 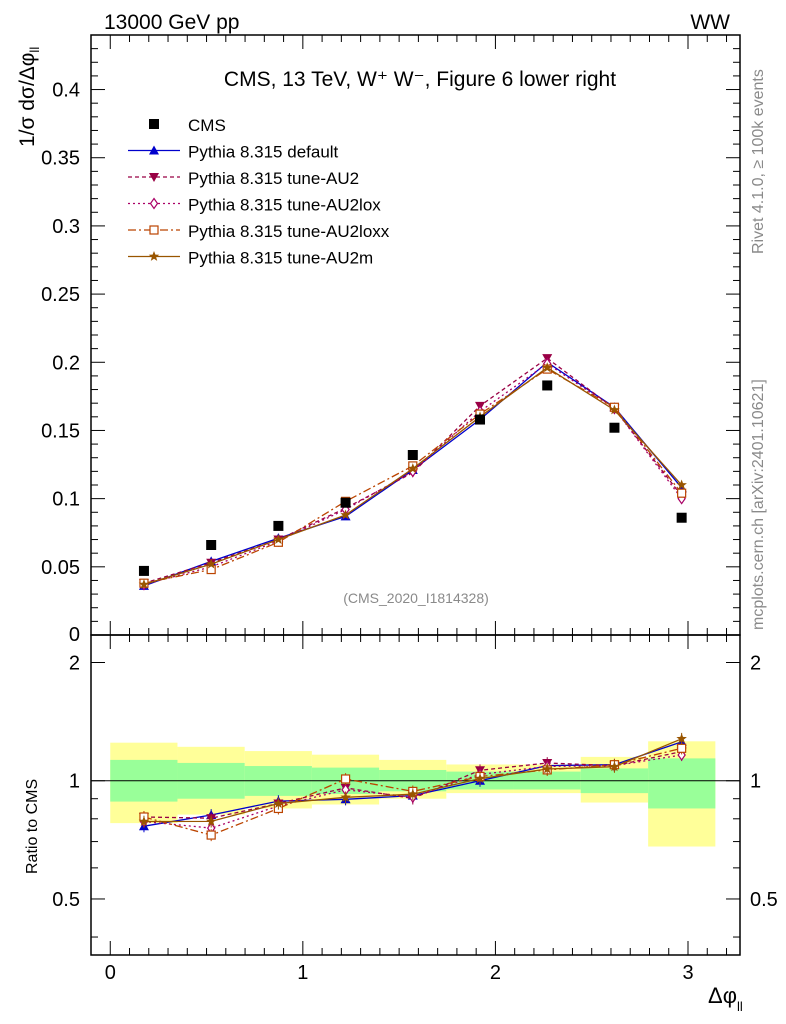 I want to click on x-tick-label: 3, so click(x=687, y=973).